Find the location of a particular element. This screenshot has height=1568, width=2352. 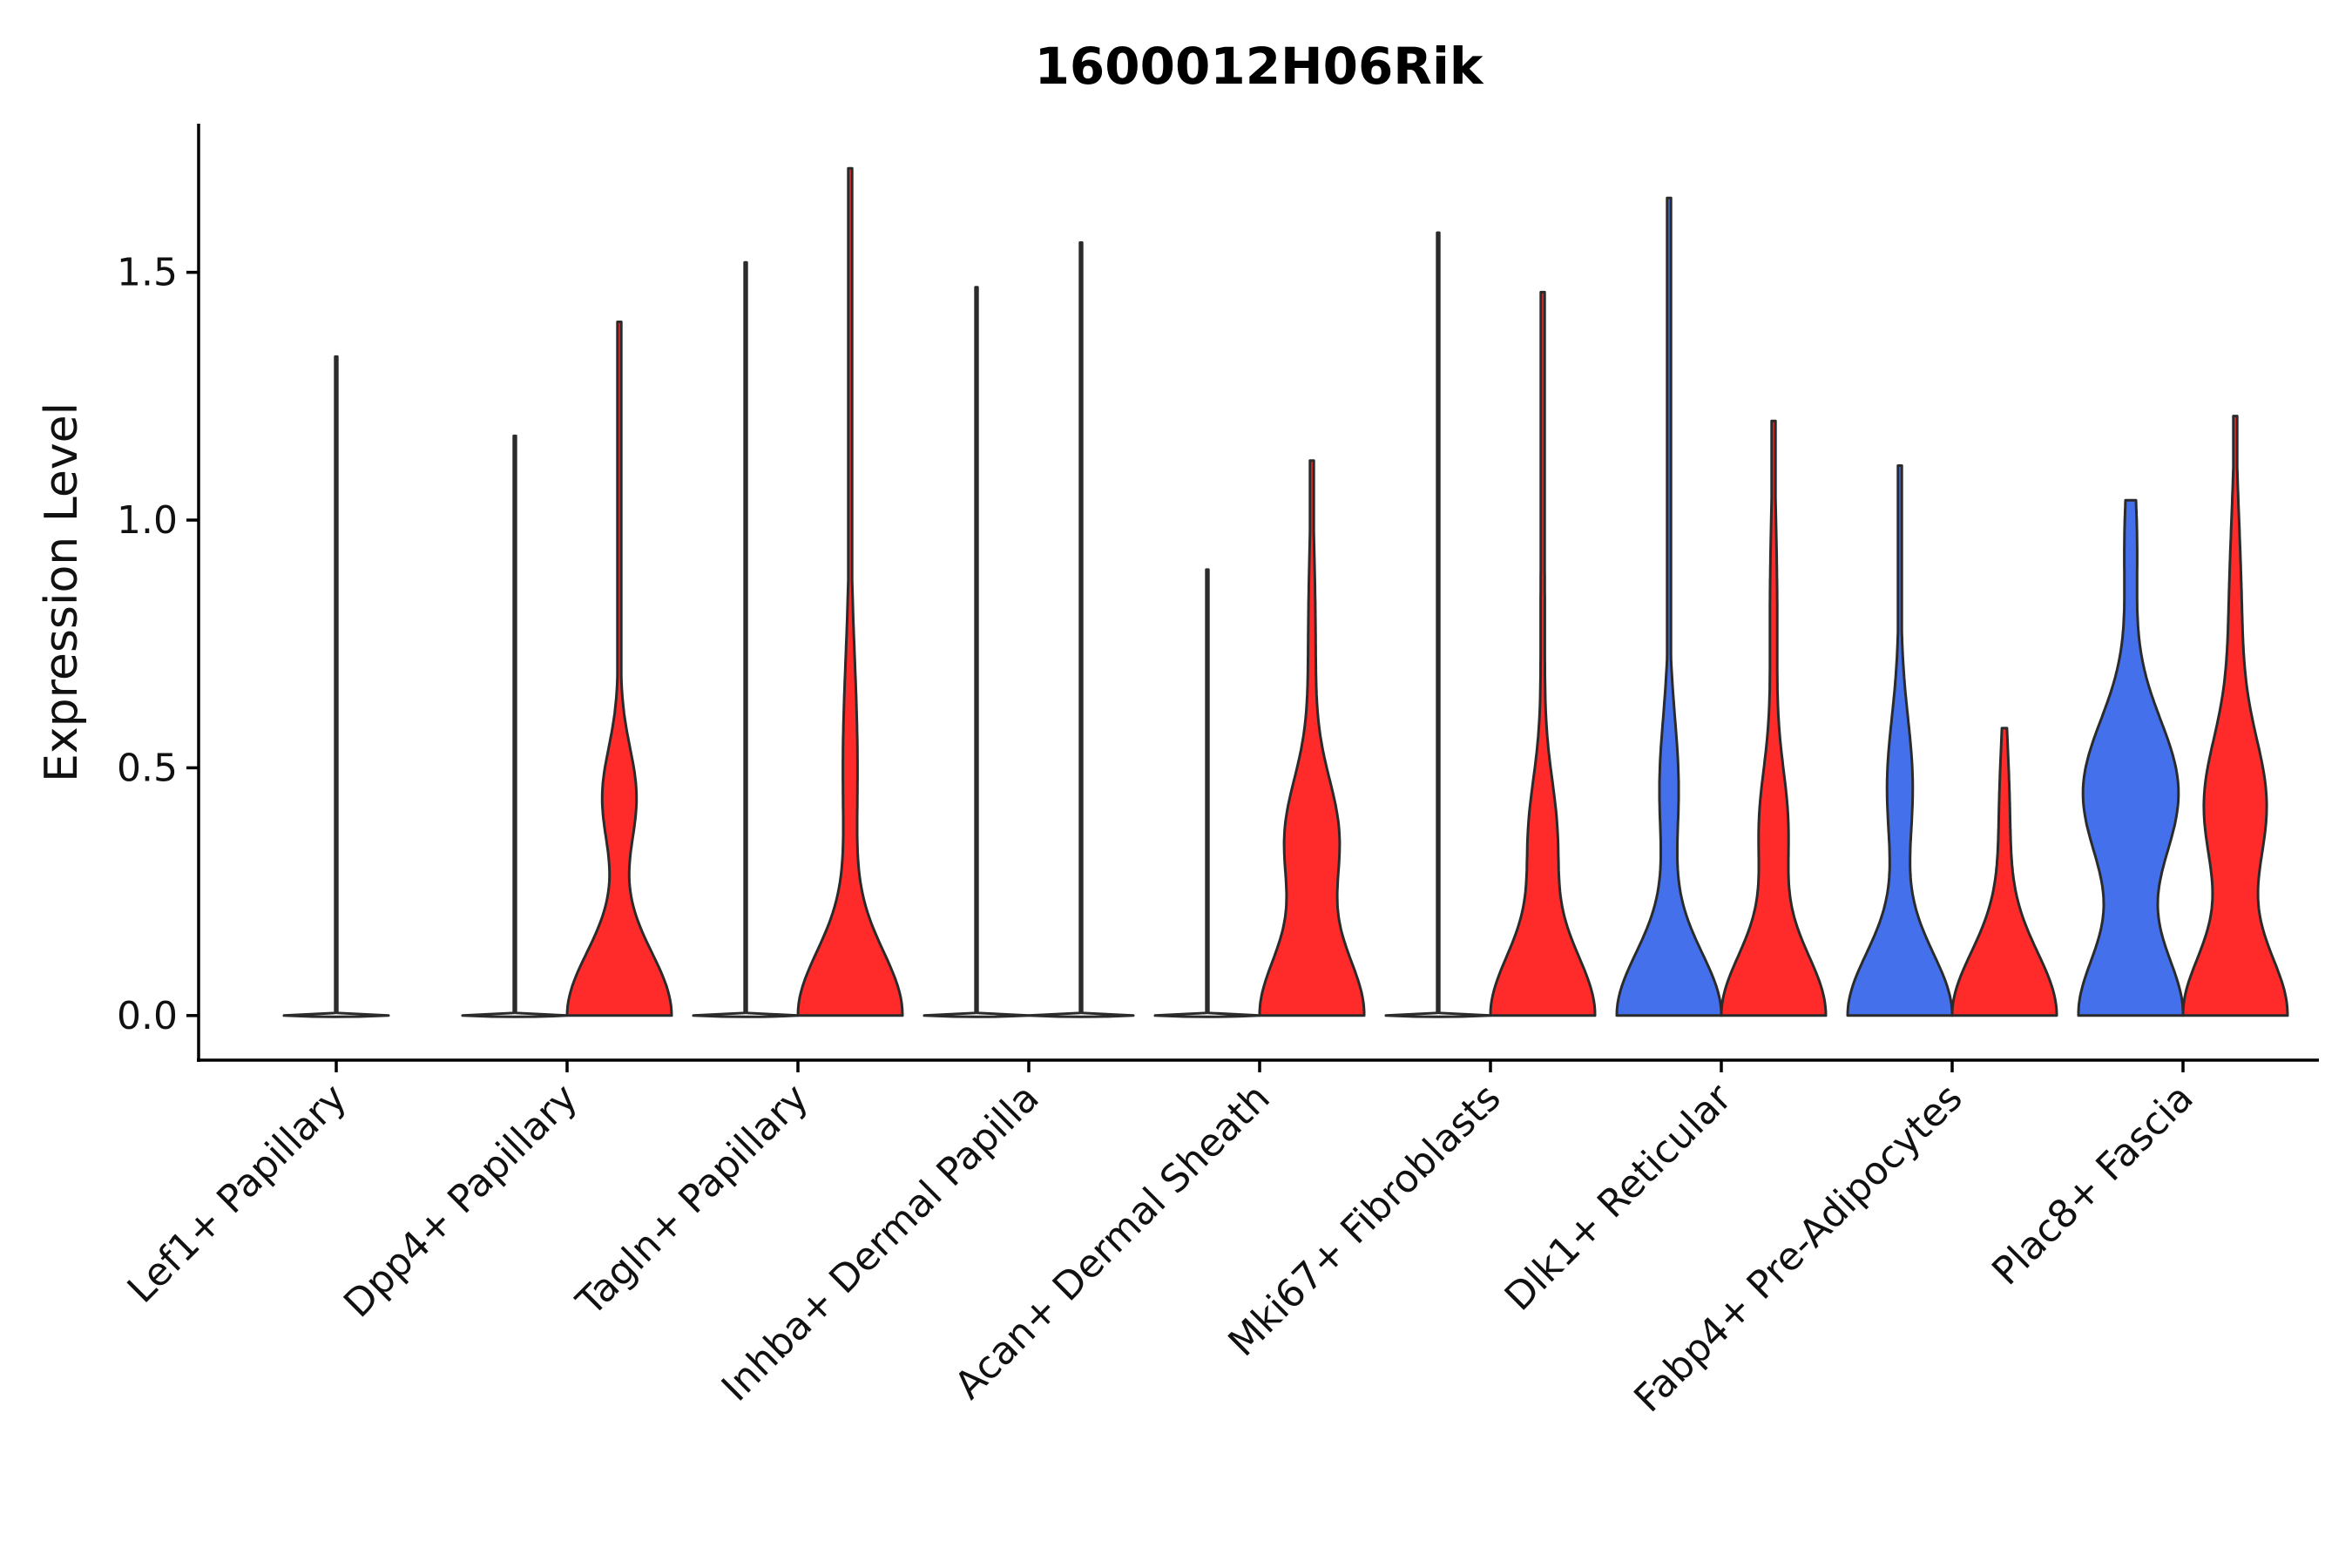

chart-title: 1600012H06Rik is located at coordinates (1260, 66).